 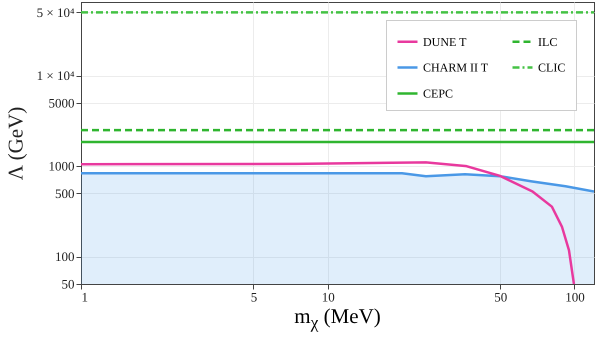 What do you see at coordinates (61, 166) in the screenshot?
I see `y-tick-label: 1000` at bounding box center [61, 166].